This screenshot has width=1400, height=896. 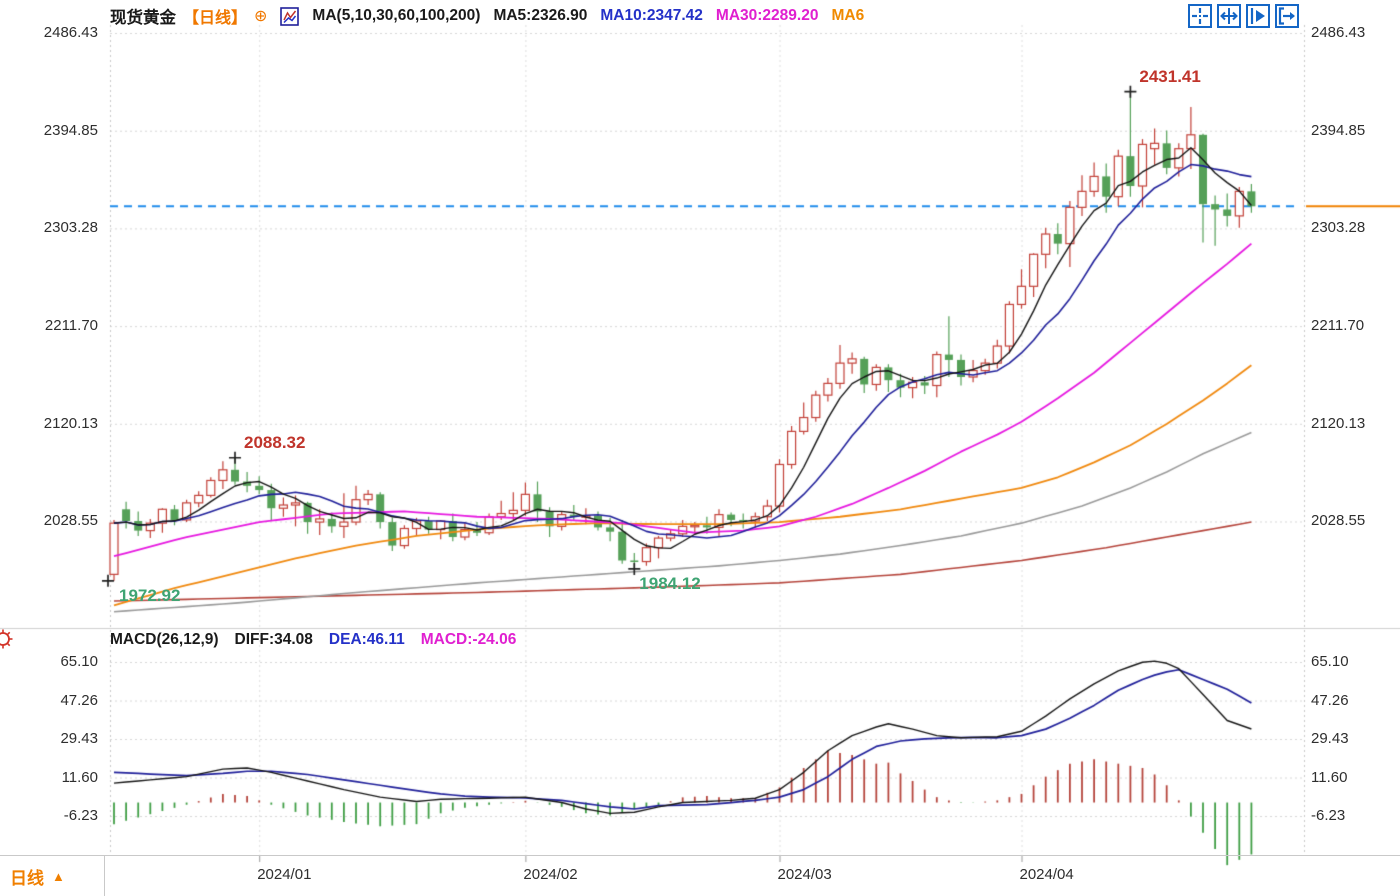 I want to click on ma60-value-label: MA6, so click(x=848, y=15).